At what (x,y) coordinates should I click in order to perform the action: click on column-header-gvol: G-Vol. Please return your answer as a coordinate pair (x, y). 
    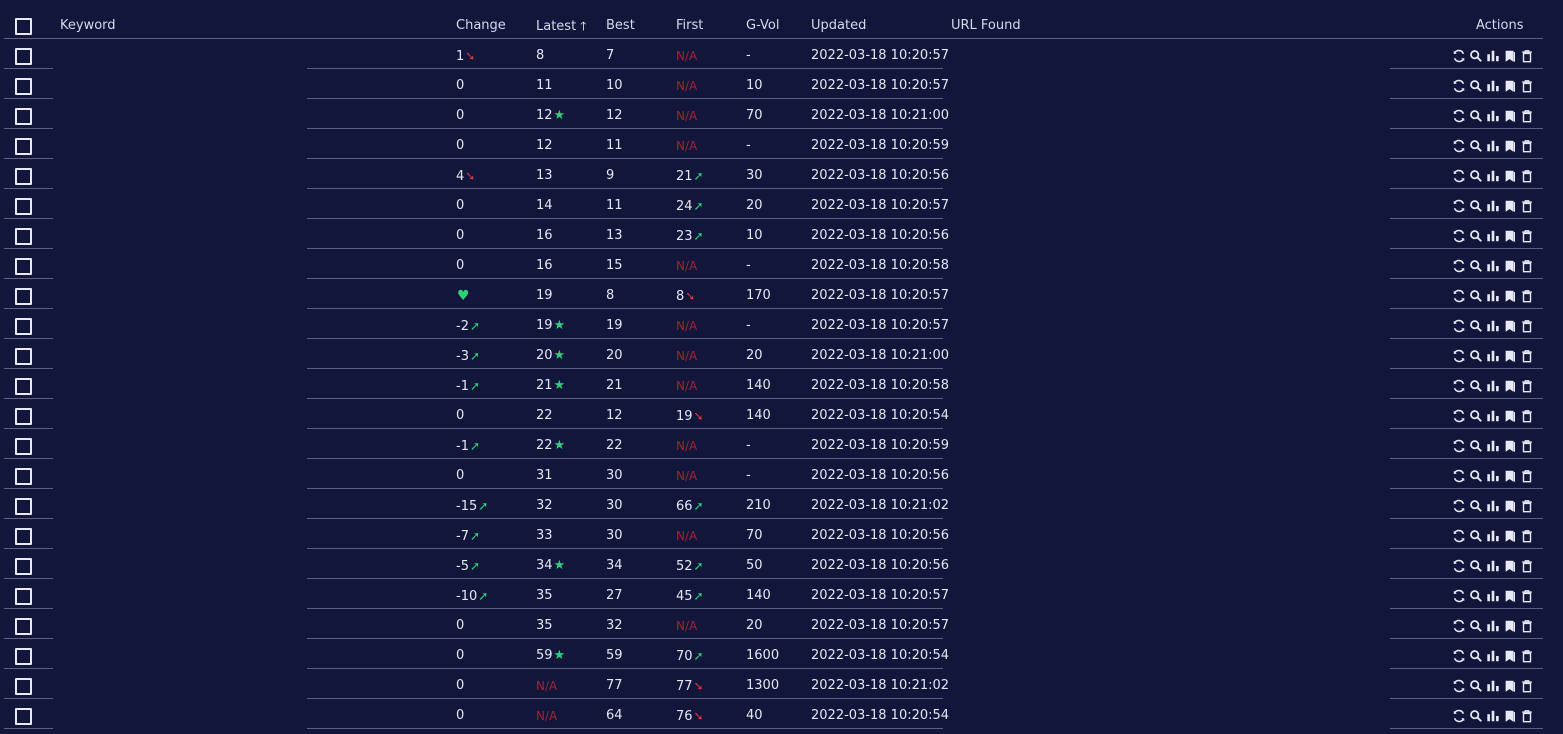
    Looking at the image, I should click on (763, 25).